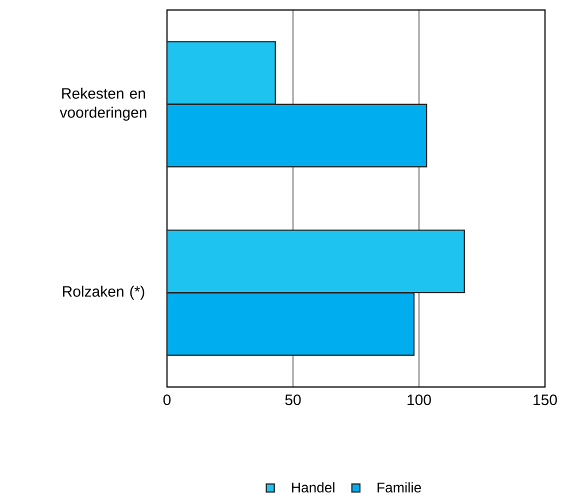 The width and height of the screenshot is (564, 502). Describe the element at coordinates (293, 400) in the screenshot. I see `x-tick-label: 50` at that location.